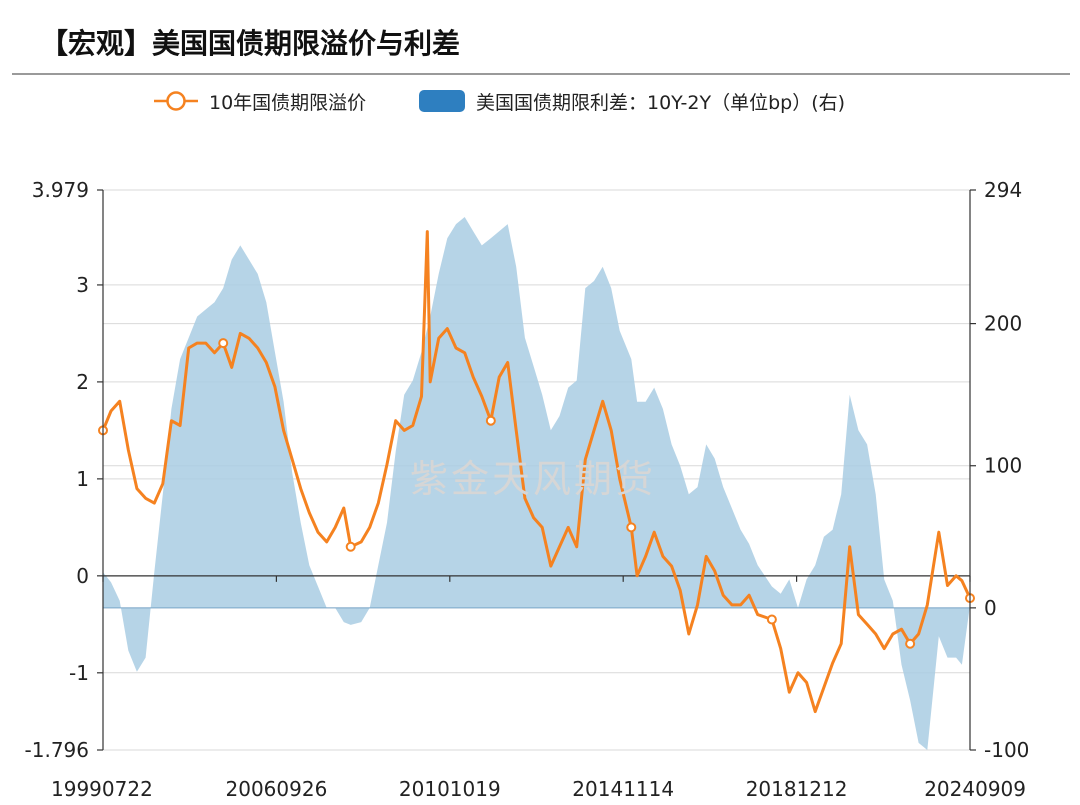  What do you see at coordinates (661, 102) in the screenshot?
I see `legend-label-term-spread: 美国国债期限利差：10Y-2Y（单位bp）(右)` at bounding box center [661, 102].